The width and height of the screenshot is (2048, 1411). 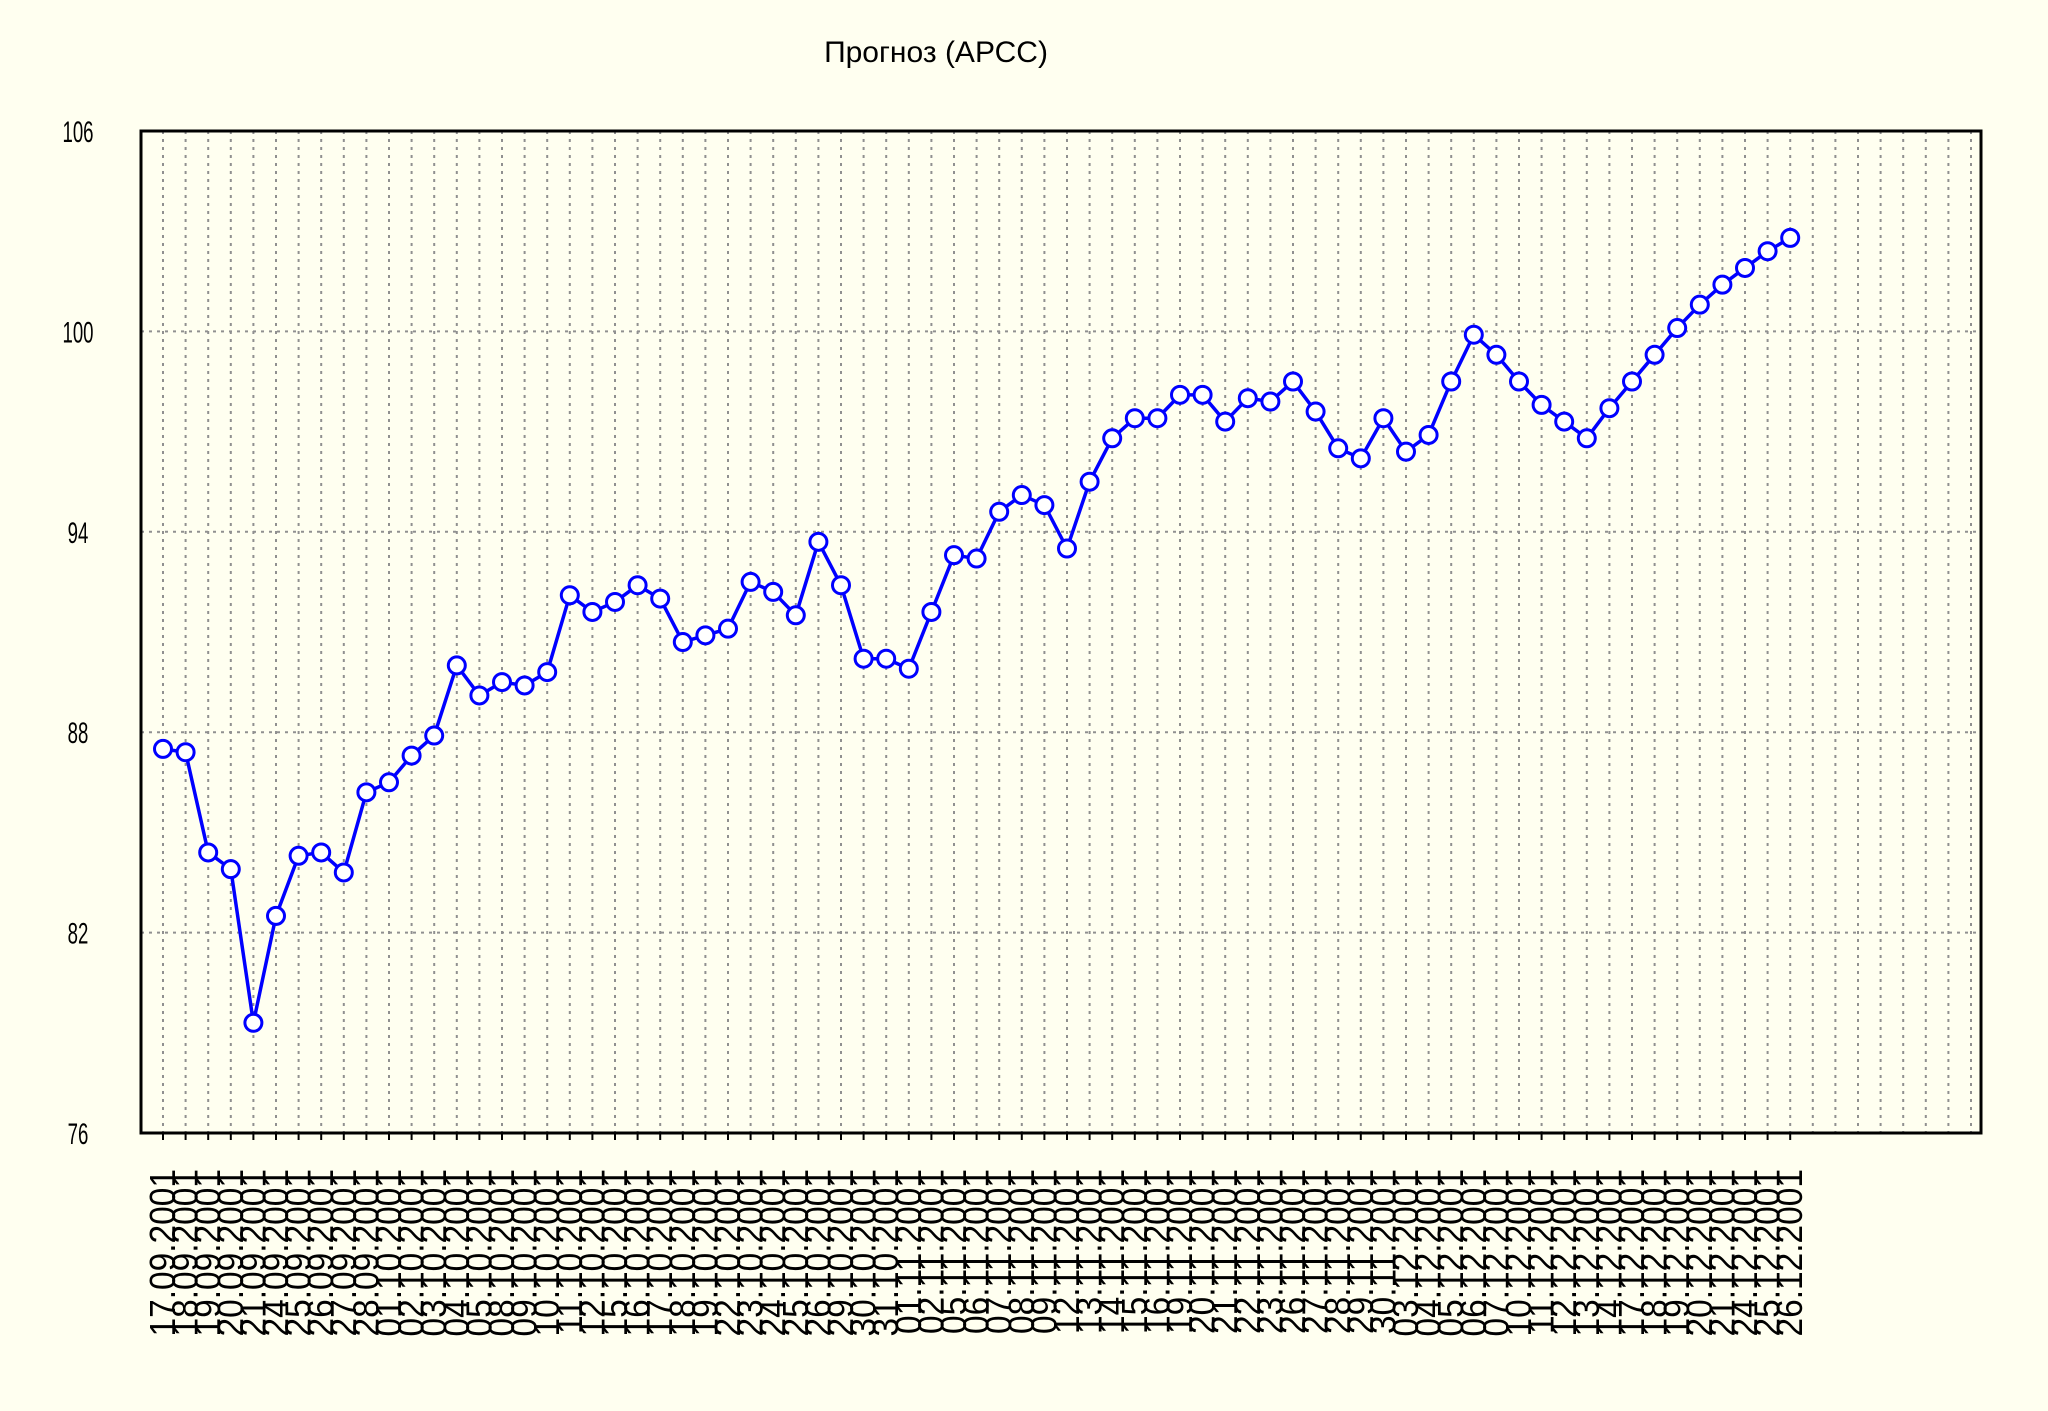 I want to click on y-tick-label: 76, so click(x=78, y=1135).